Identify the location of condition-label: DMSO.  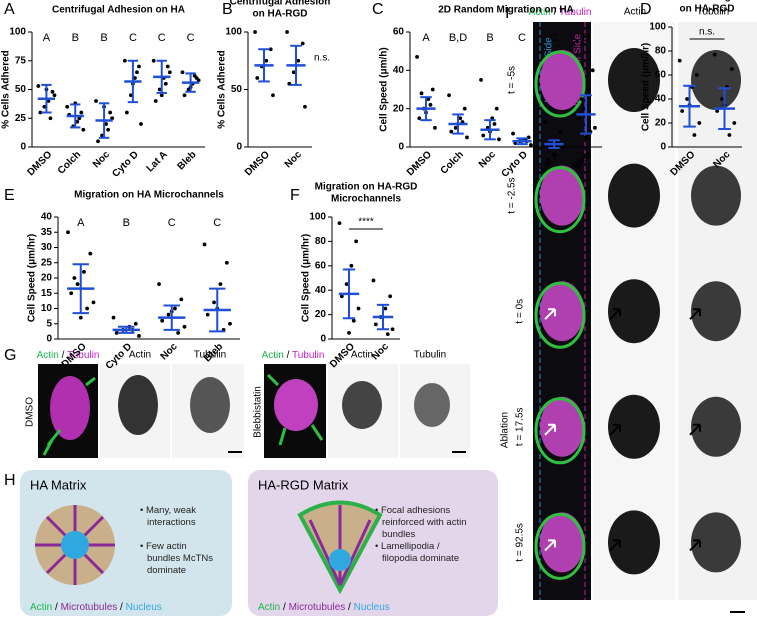
(30, 412).